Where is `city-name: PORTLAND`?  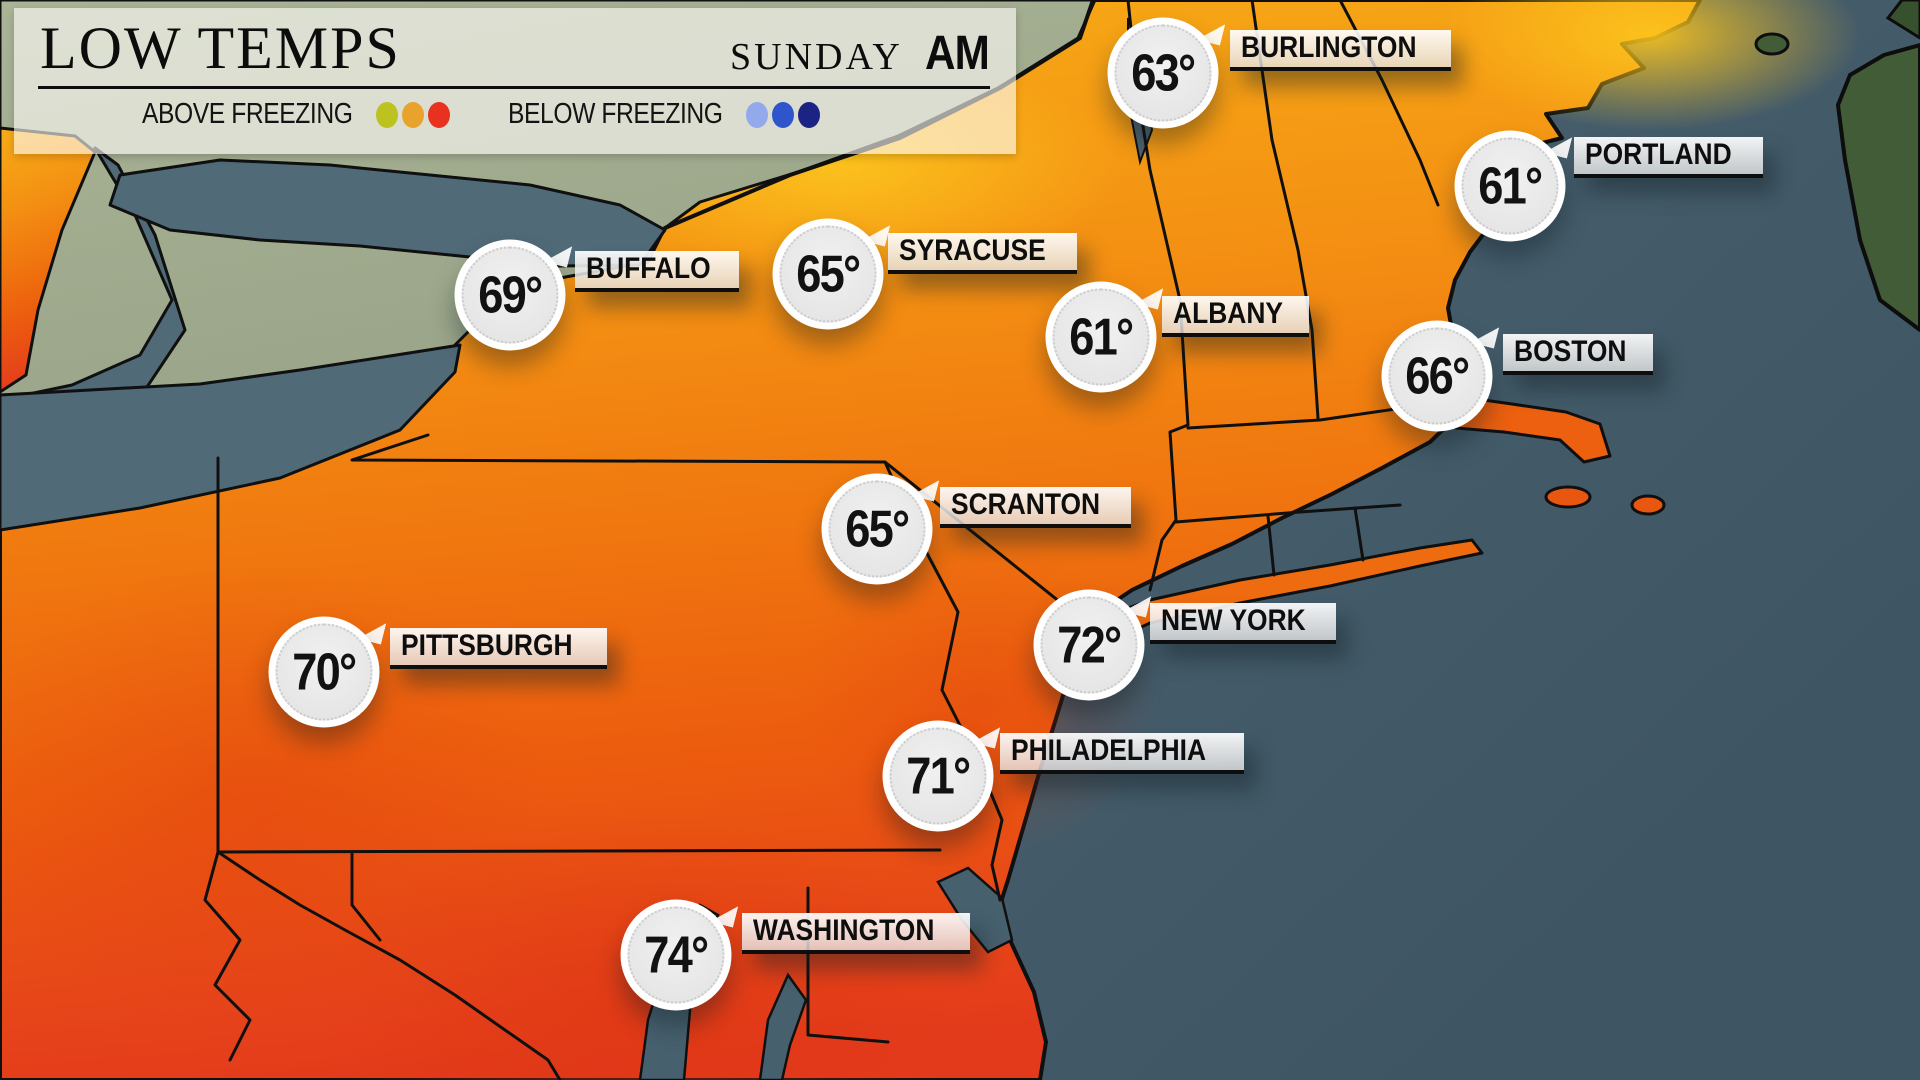
city-name: PORTLAND is located at coordinates (1658, 154).